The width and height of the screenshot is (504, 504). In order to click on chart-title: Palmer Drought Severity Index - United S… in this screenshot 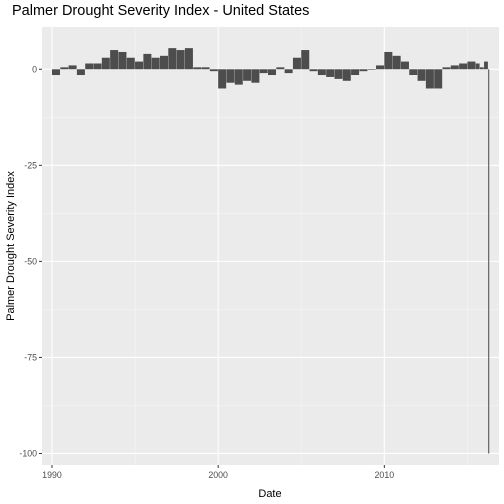, I will do `click(161, 11)`.